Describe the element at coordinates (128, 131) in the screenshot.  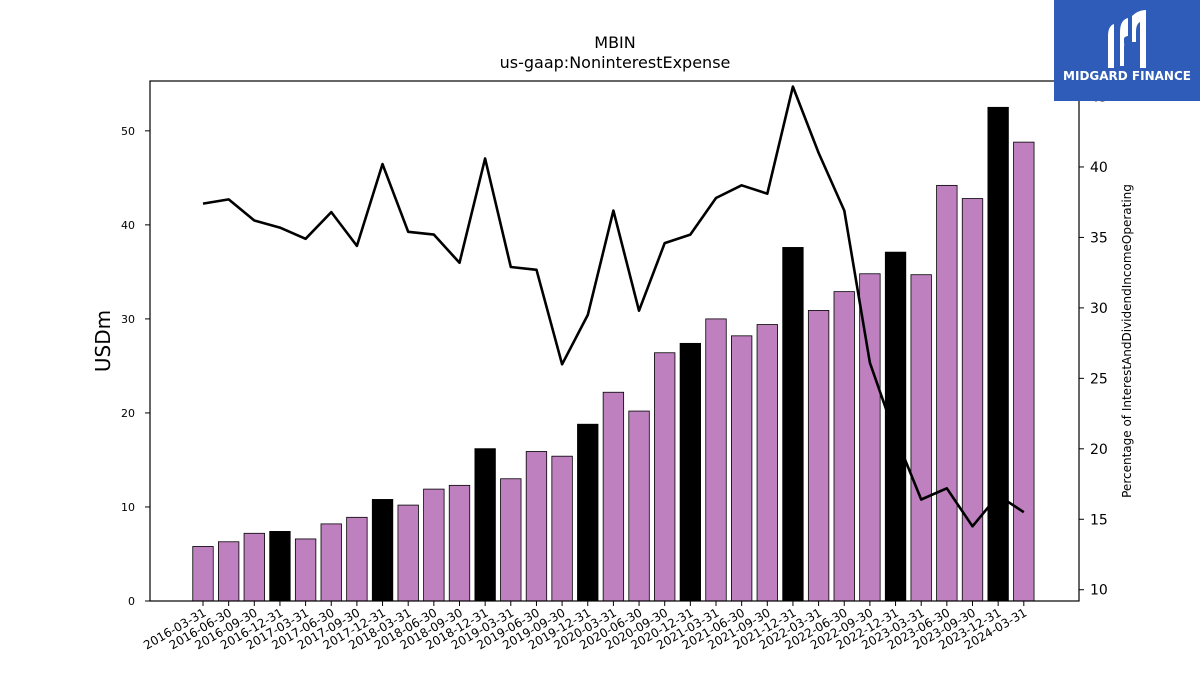
I see `y-tick-label: 50` at that location.